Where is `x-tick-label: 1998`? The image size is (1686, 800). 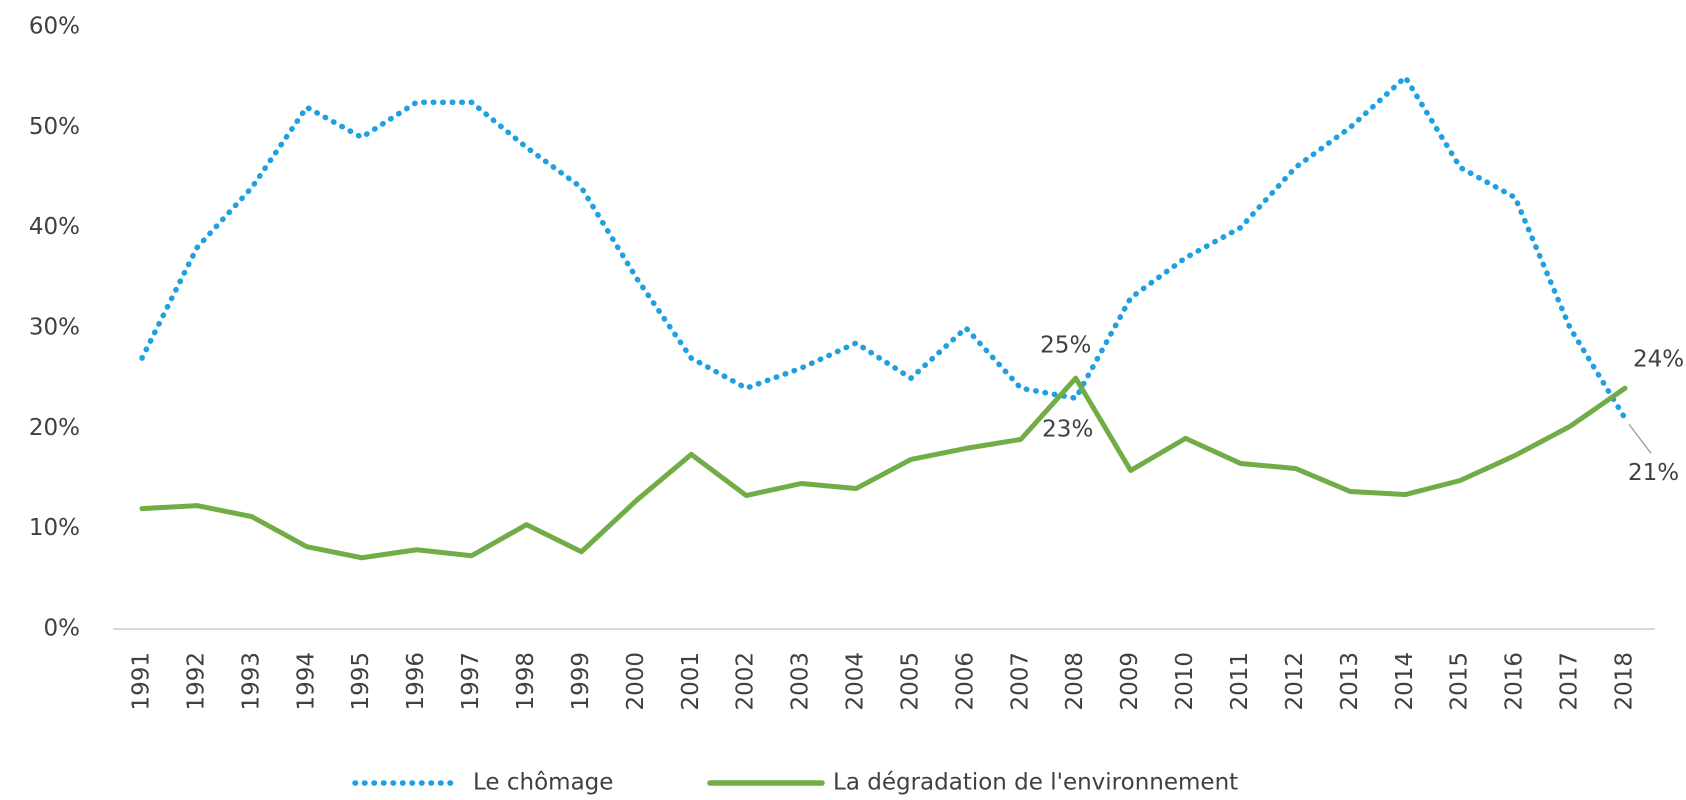
x-tick-label: 1998 is located at coordinates (526, 681).